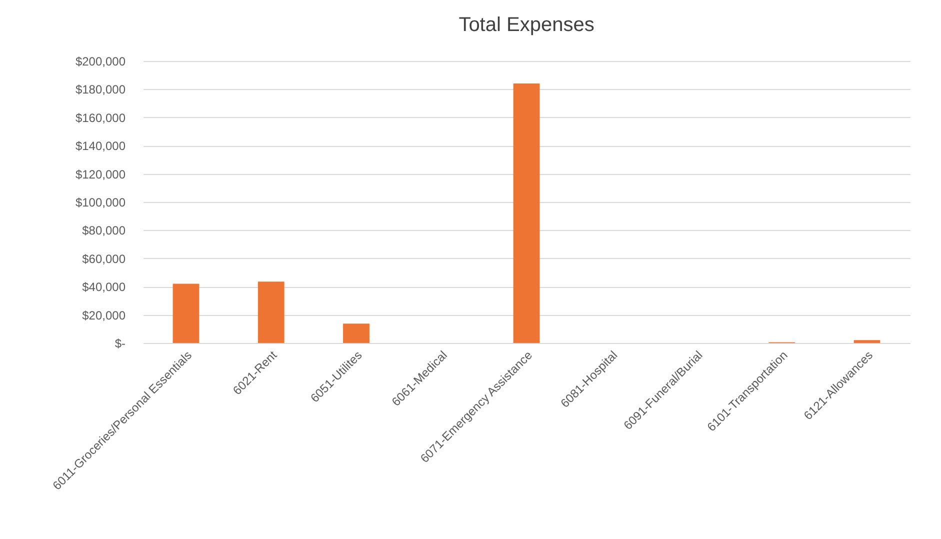 Image resolution: width=941 pixels, height=539 pixels. What do you see at coordinates (100, 174) in the screenshot?
I see `y-tick-label: $120,000` at bounding box center [100, 174].